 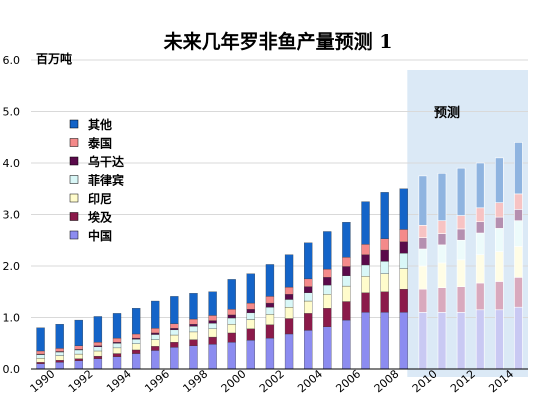 I want to click on x-tick-label: 2000, so click(x=234, y=381).